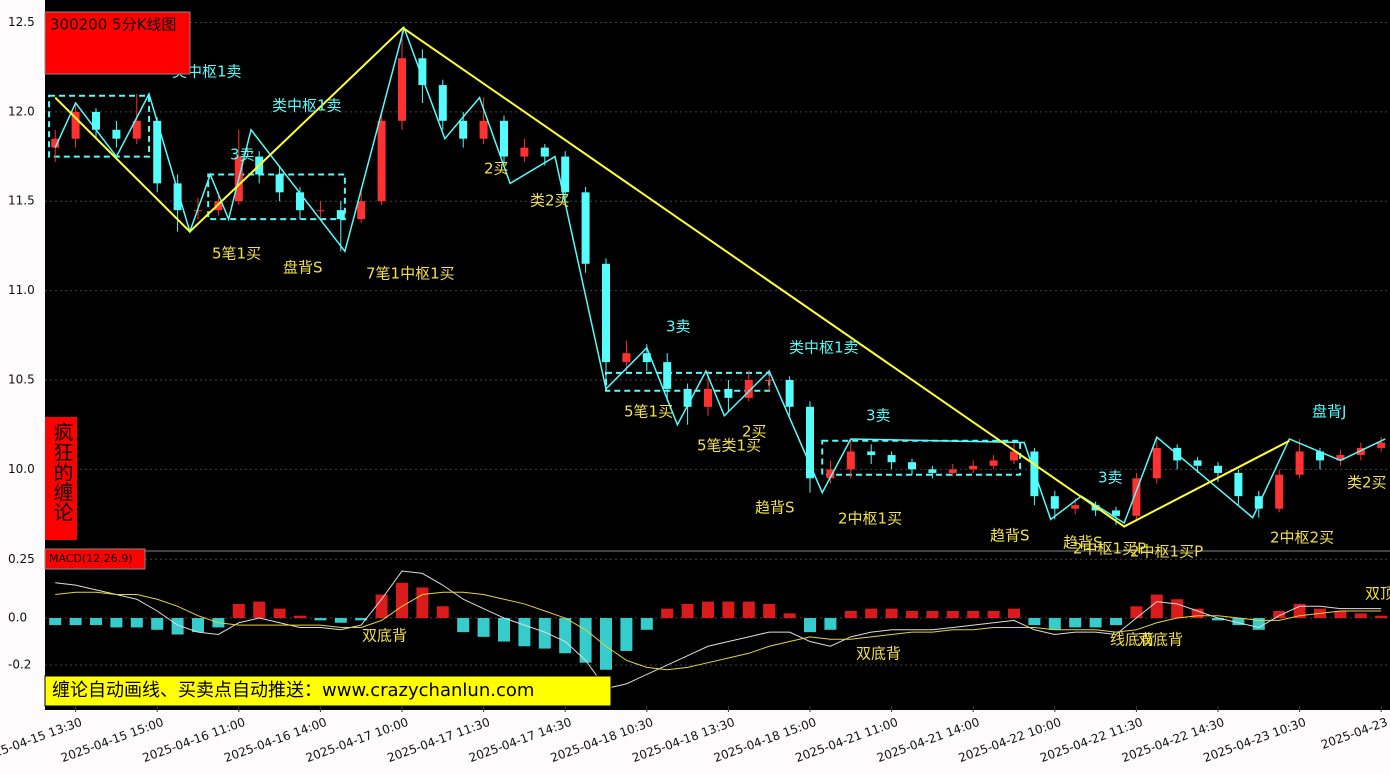 The image size is (1390, 775). I want to click on annotation: 2买, so click(496, 169).